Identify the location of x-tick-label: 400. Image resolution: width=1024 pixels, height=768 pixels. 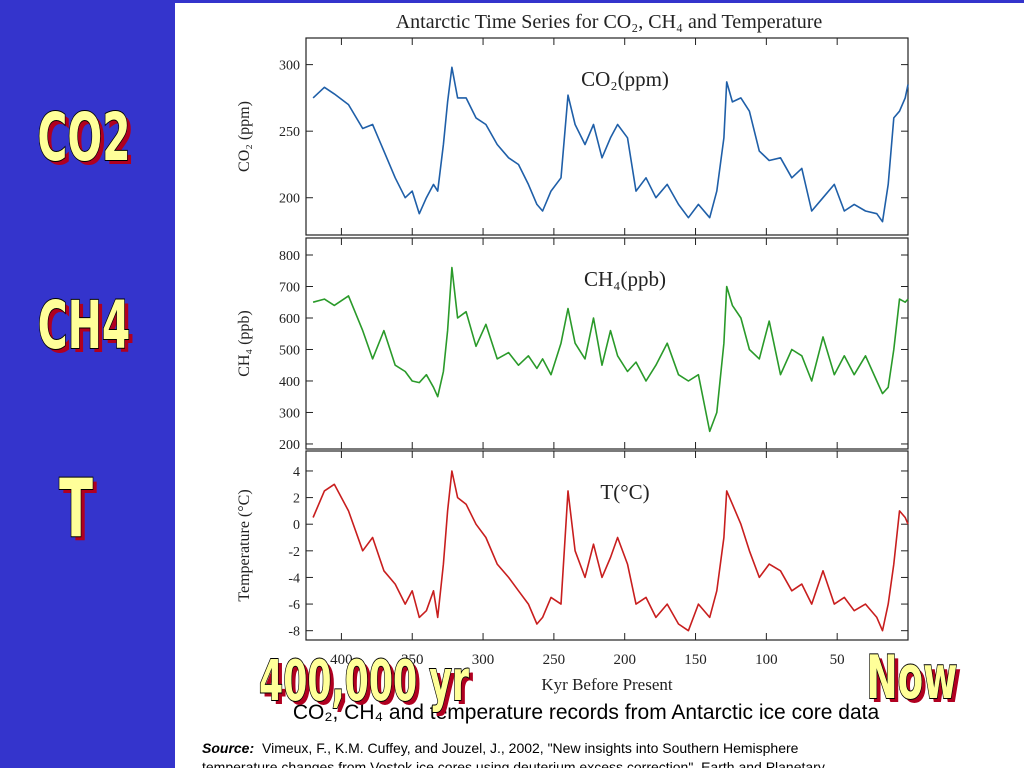
(341, 660).